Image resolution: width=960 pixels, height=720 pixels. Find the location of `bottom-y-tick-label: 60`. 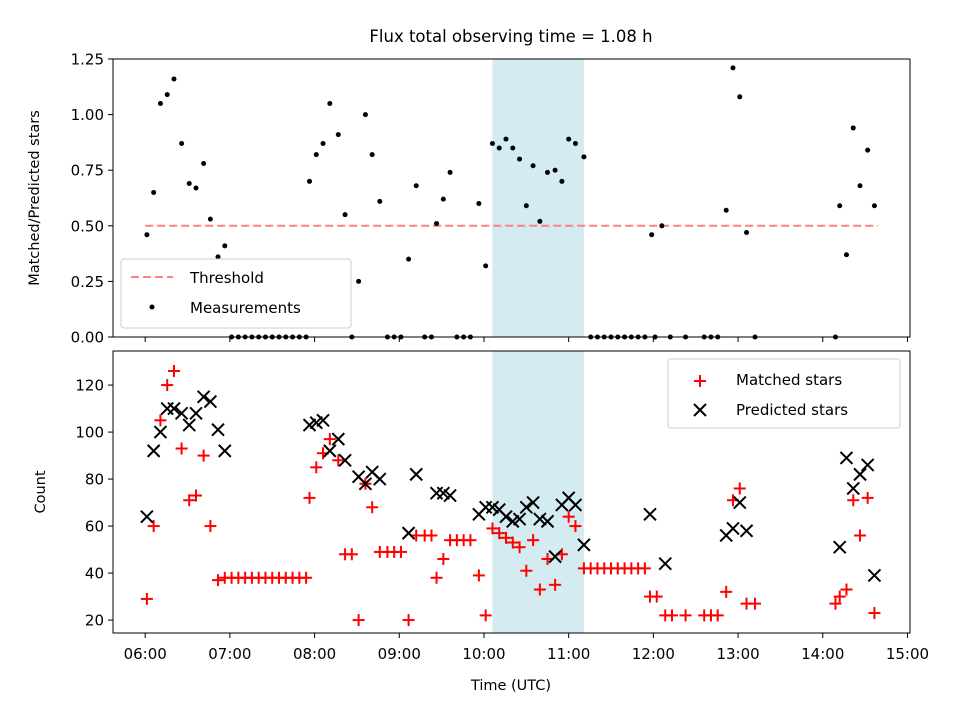

bottom-y-tick-label: 60 is located at coordinates (94, 527).